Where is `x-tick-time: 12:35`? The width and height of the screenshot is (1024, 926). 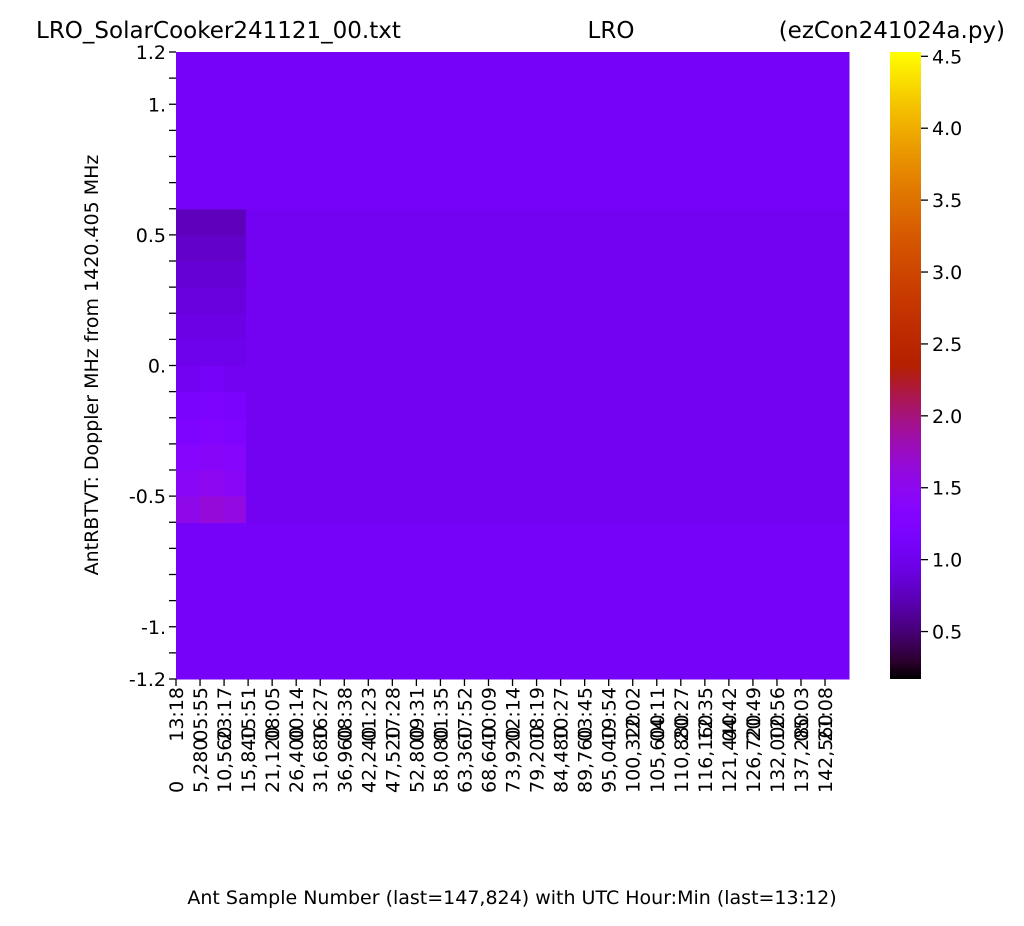 x-tick-time: 12:35 is located at coordinates (706, 714).